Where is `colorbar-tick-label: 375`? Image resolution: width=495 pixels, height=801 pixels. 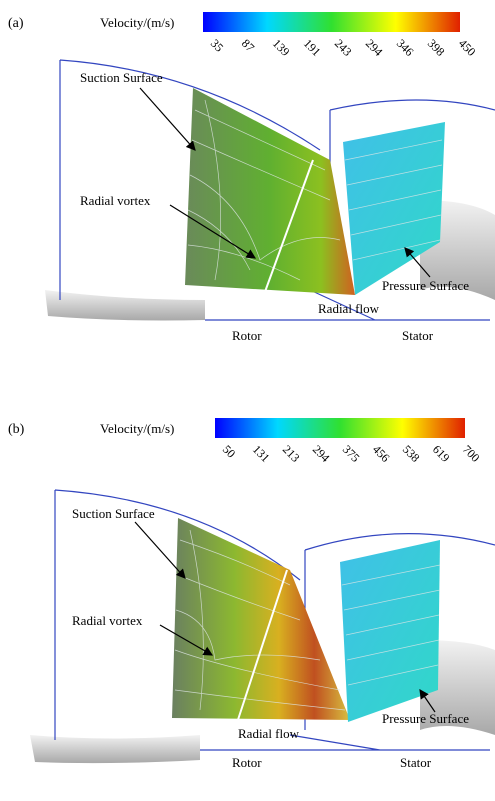 colorbar-tick-label: 375 is located at coordinates (351, 453).